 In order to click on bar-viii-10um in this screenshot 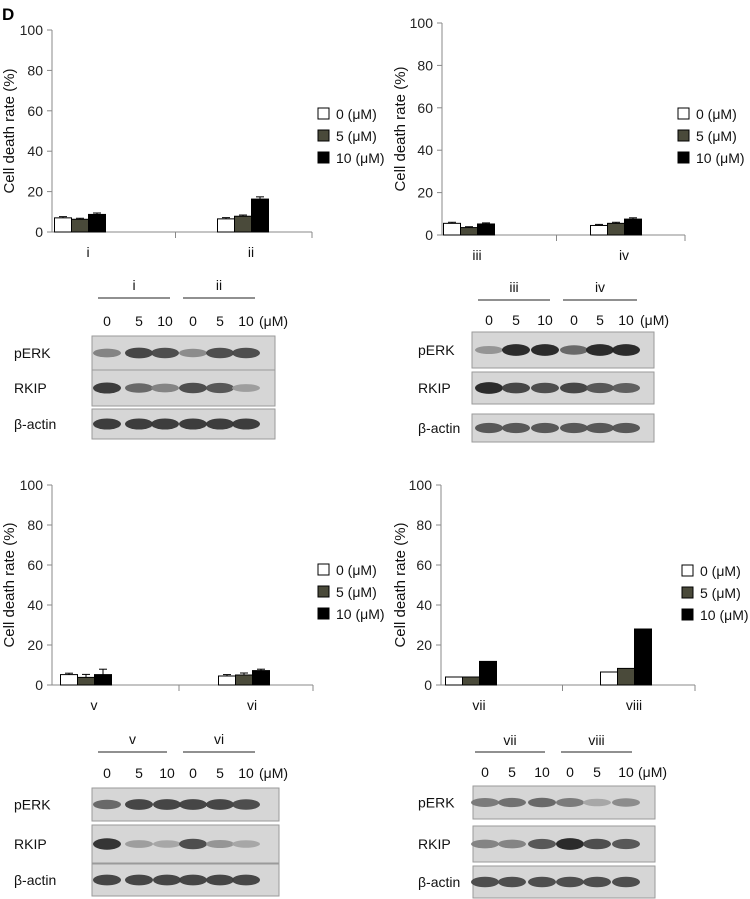, I will do `click(643, 657)`.